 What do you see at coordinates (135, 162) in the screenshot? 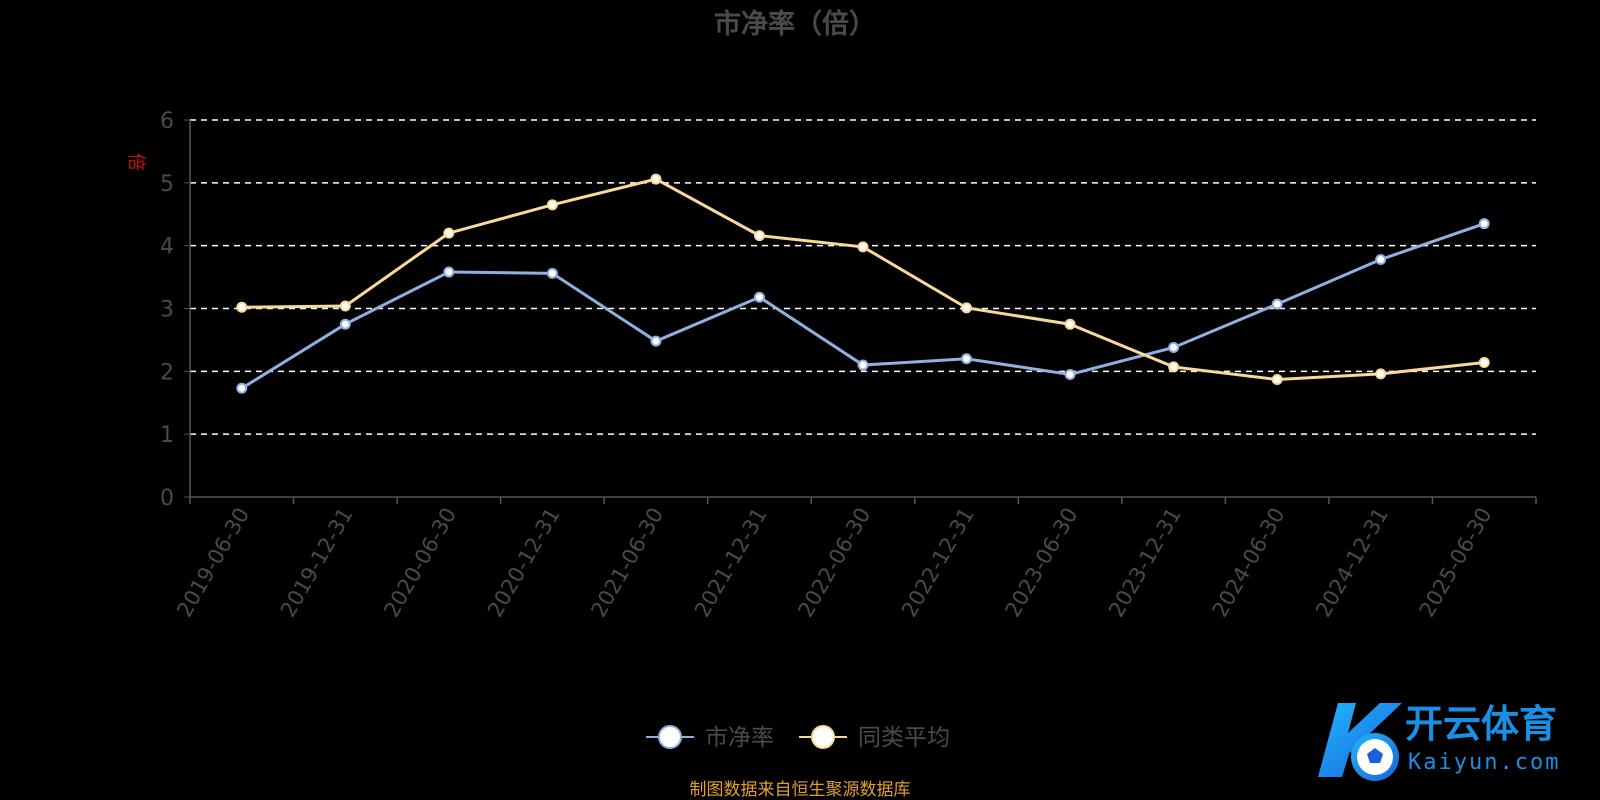
I see `y-axis-label: 倍` at bounding box center [135, 162].